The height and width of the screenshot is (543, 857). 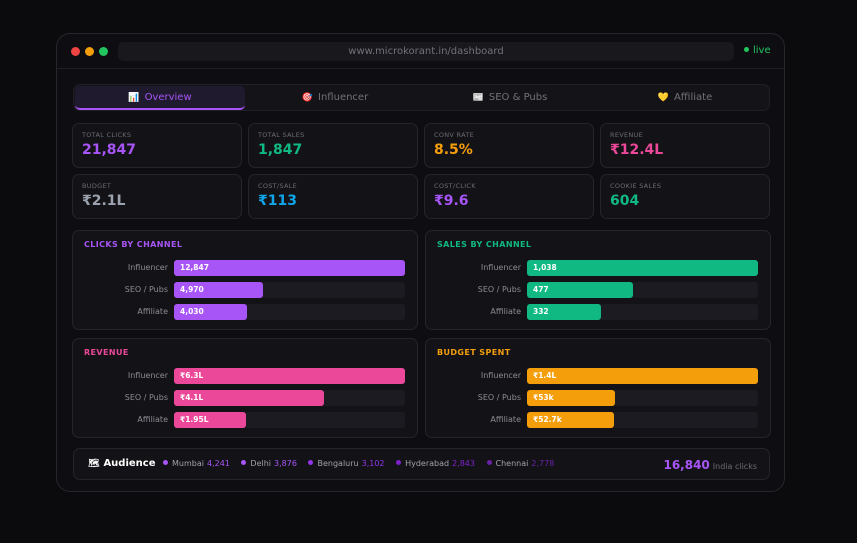 What do you see at coordinates (627, 135) in the screenshot?
I see `stat-label: REVENUE` at bounding box center [627, 135].